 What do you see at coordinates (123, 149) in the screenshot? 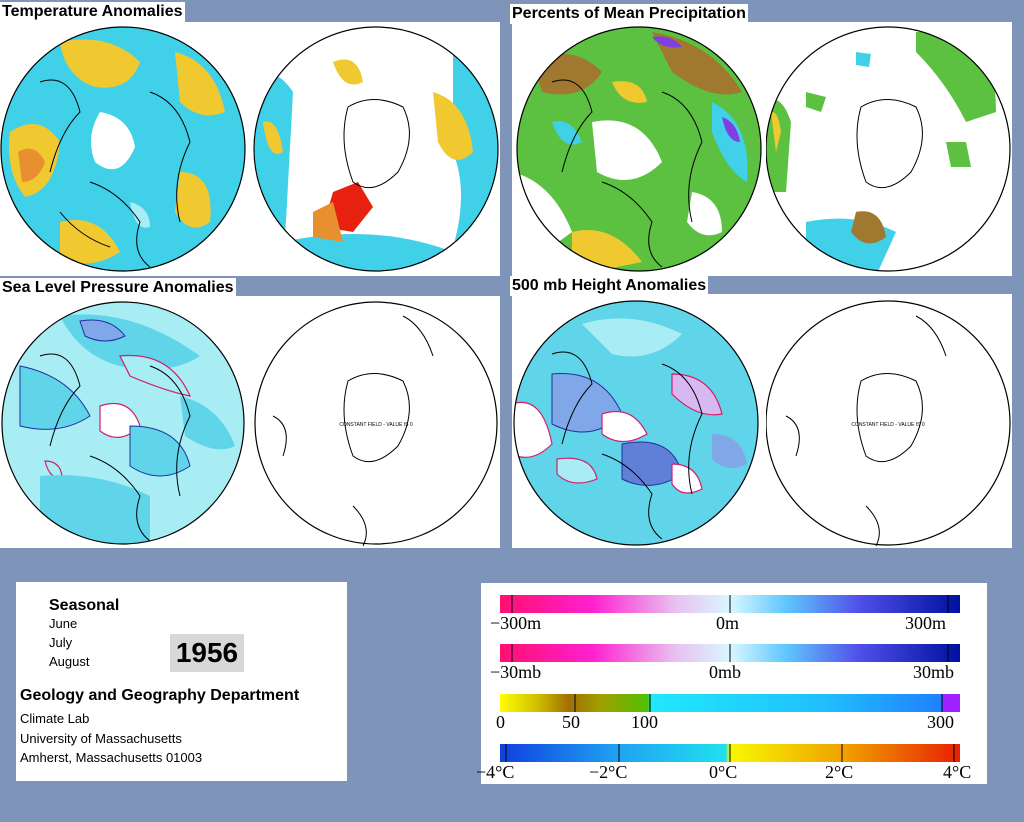
I see `temperature-north-globe` at bounding box center [123, 149].